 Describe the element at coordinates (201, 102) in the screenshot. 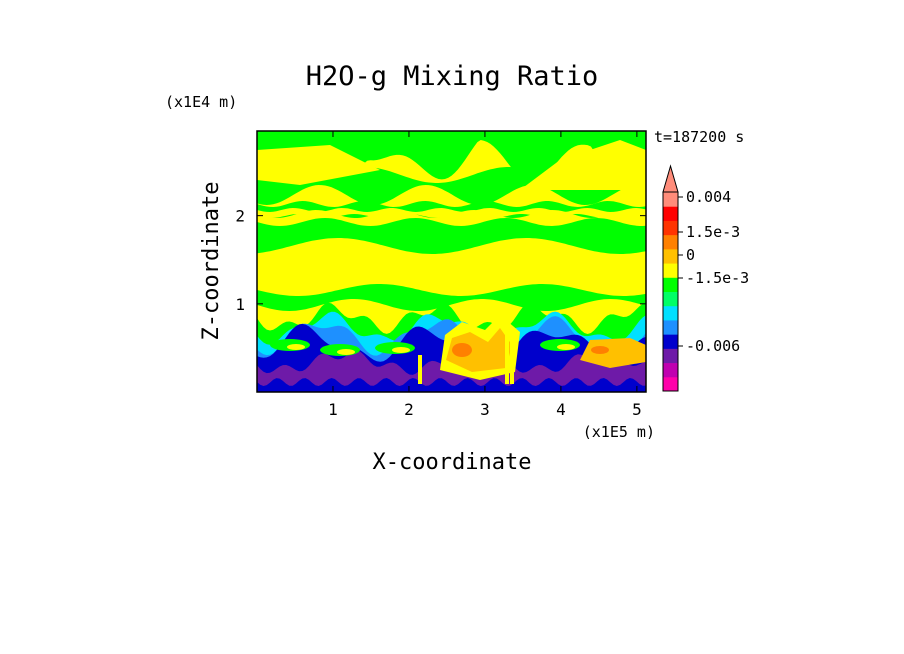

I see `y-unit-label: (x1E4 m)` at that location.